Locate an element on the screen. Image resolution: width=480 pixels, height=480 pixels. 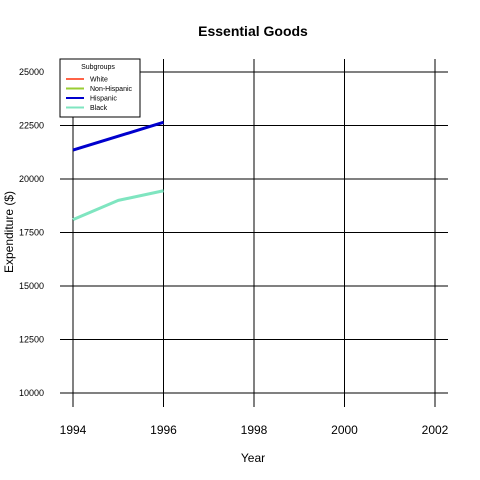
chart-title: Essential Goods is located at coordinates (253, 31).